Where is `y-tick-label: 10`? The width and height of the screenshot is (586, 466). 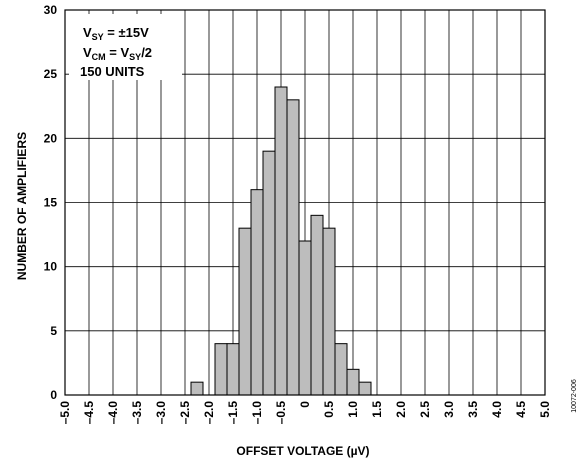 y-tick-label: 10 is located at coordinates (51, 267).